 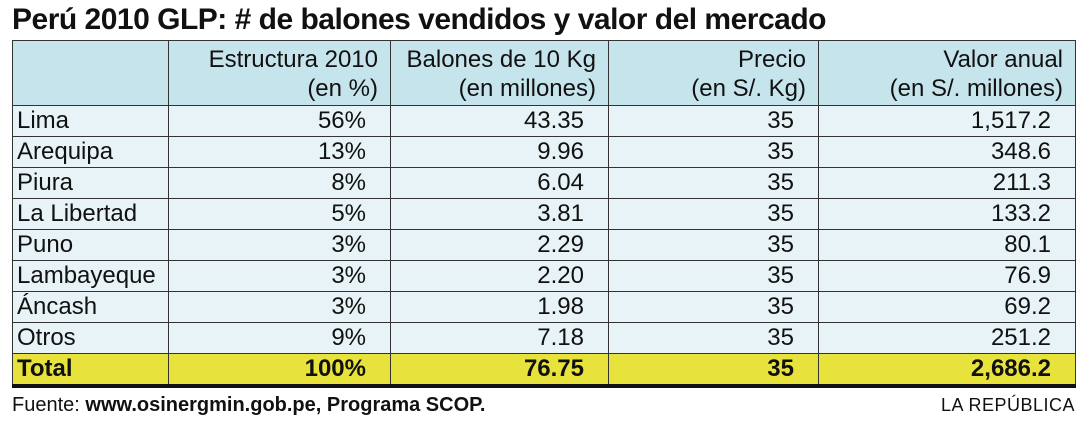 What do you see at coordinates (499, 121) in the screenshot?
I see `value-cell: 43.35` at bounding box center [499, 121].